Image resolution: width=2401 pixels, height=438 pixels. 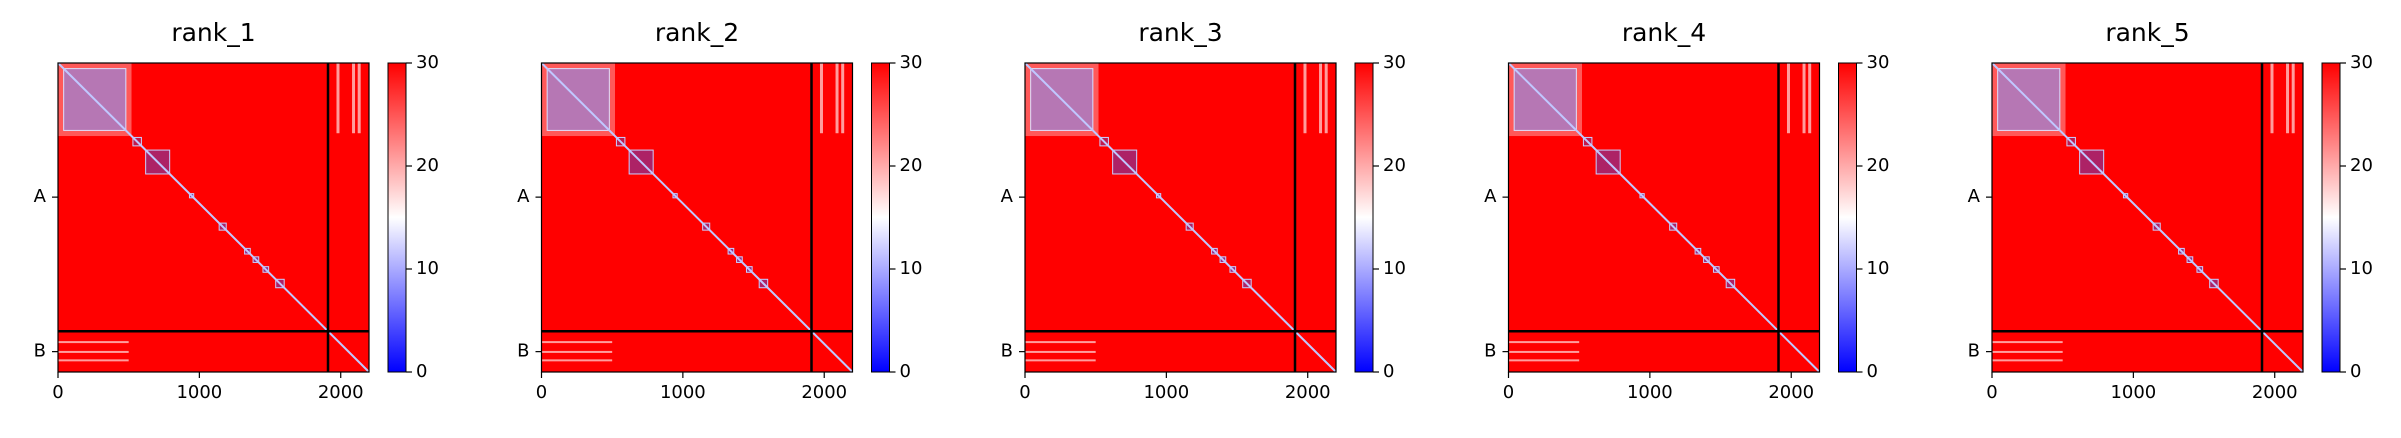 What do you see at coordinates (213, 32) in the screenshot?
I see `chart-title: rank_1` at bounding box center [213, 32].